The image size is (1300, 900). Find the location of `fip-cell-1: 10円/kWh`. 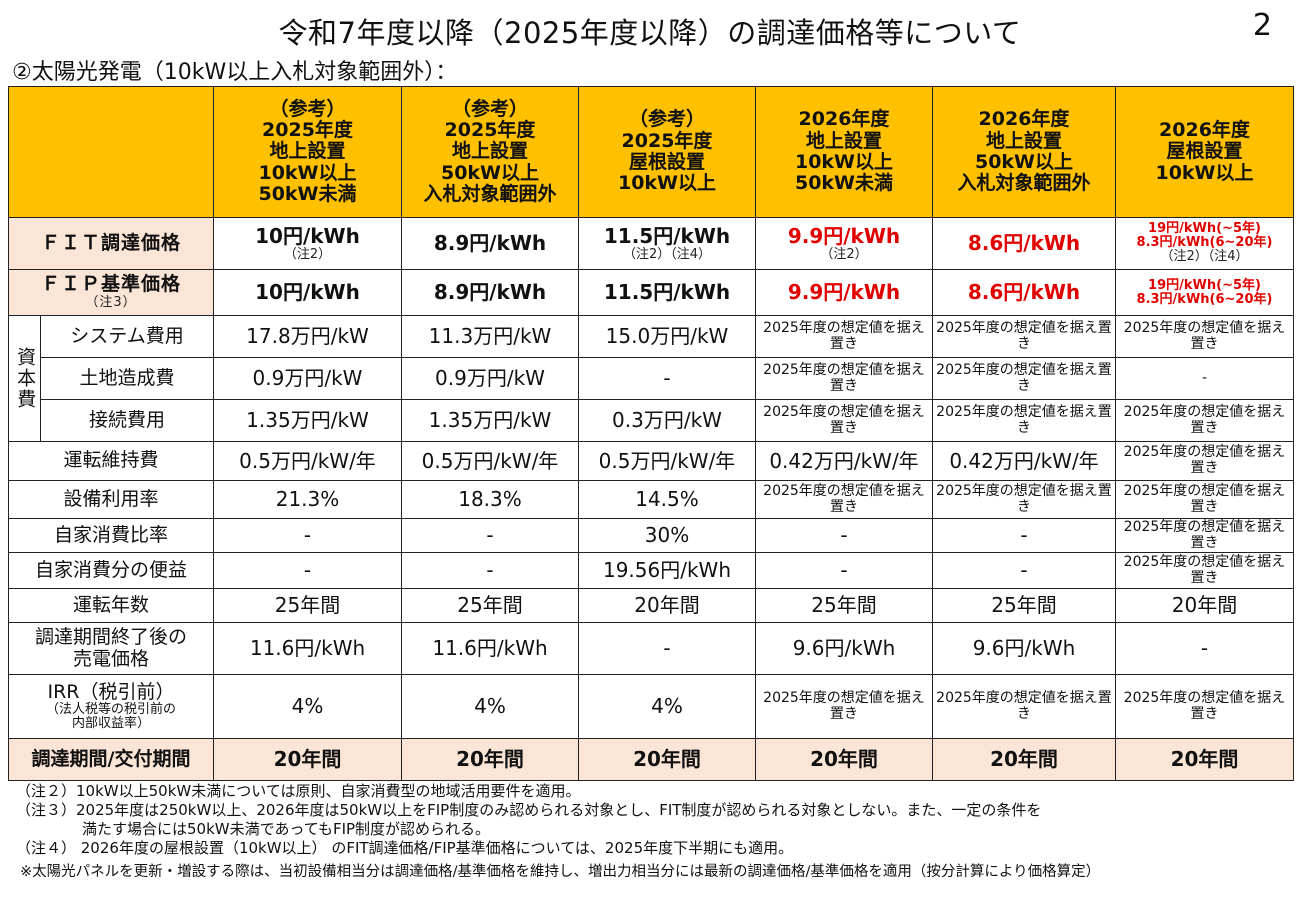

fip-cell-1: 10円/kWh is located at coordinates (307, 292).